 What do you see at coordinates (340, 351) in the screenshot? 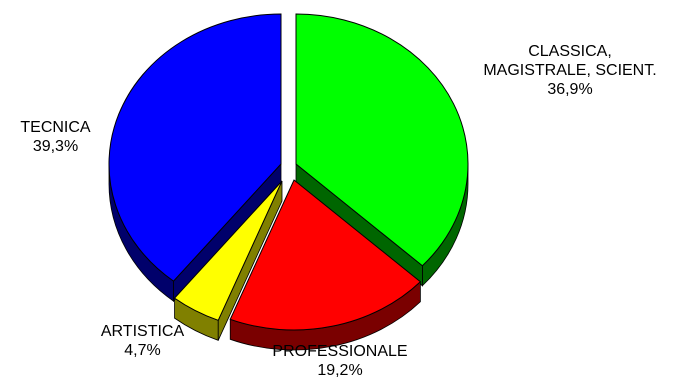
I see `label-line: PROFESSIONALE` at bounding box center [340, 351].